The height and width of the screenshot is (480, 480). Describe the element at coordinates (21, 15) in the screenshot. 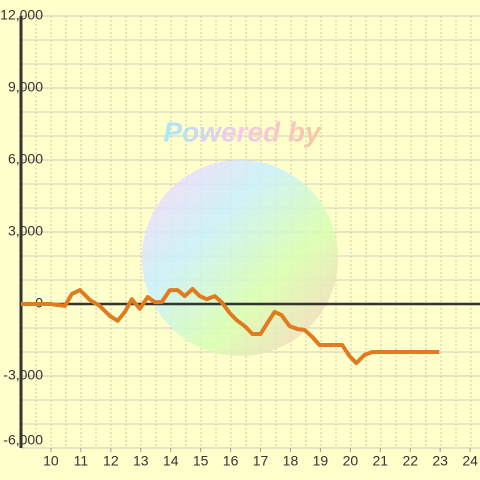

I see `y-tick-label: 12,000` at that location.